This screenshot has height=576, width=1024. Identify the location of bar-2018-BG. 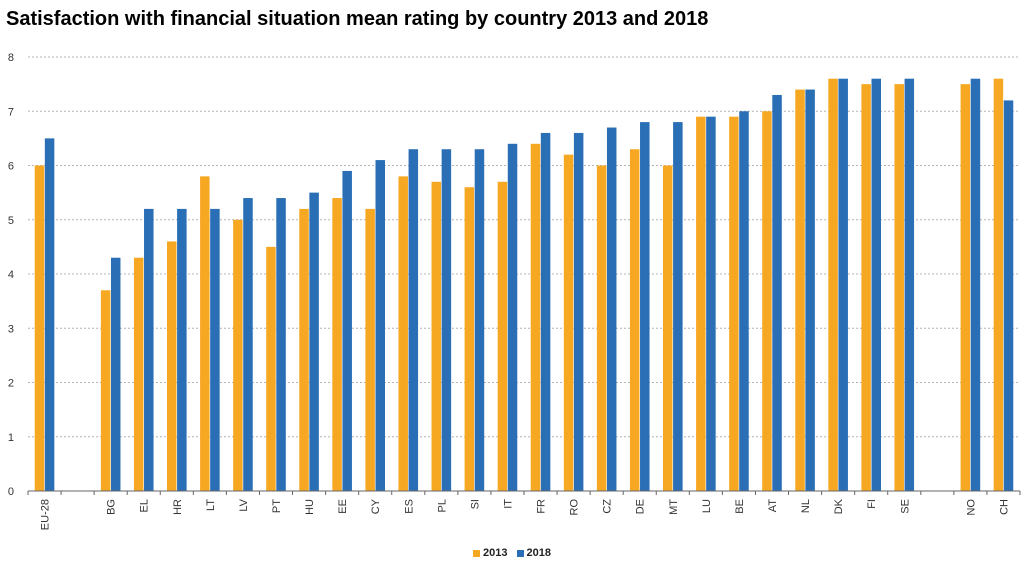
(115, 374).